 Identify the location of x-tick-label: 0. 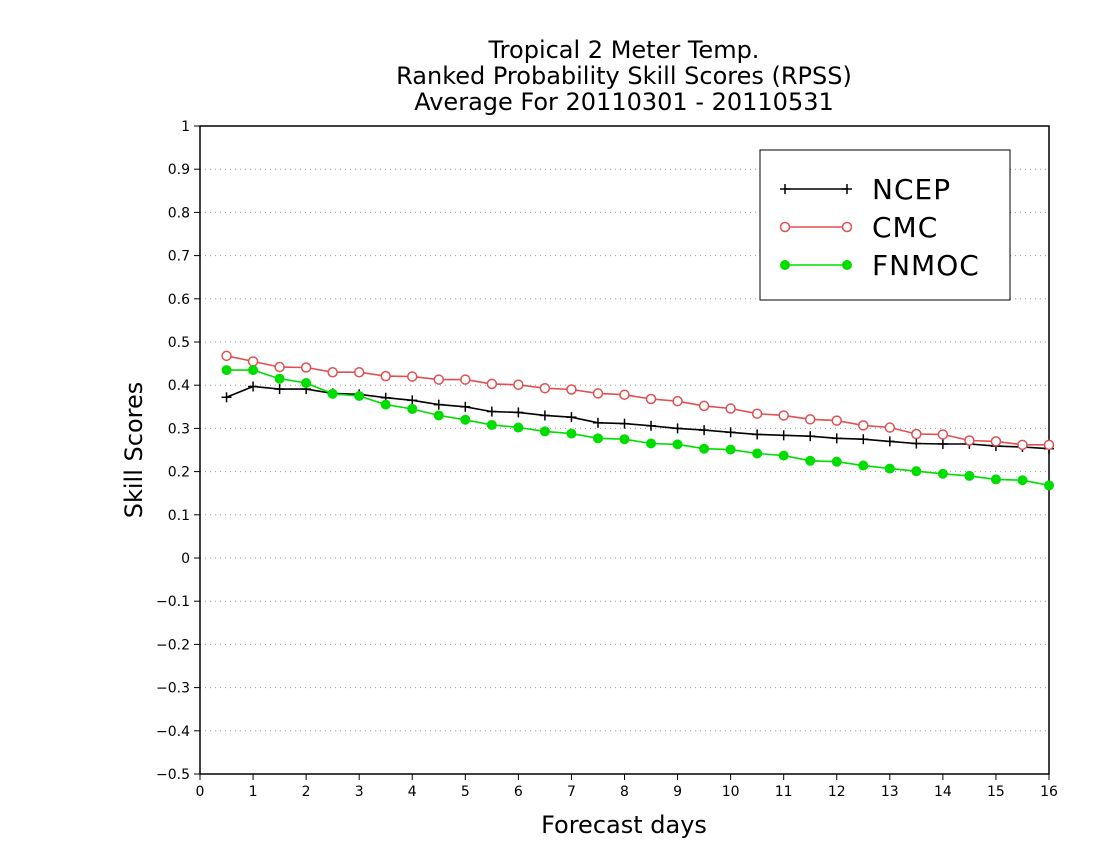
(200, 792).